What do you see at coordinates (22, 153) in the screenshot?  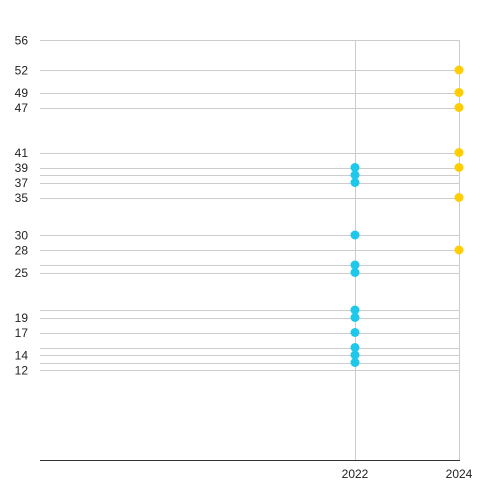 I see `y-tick-label: 41` at bounding box center [22, 153].